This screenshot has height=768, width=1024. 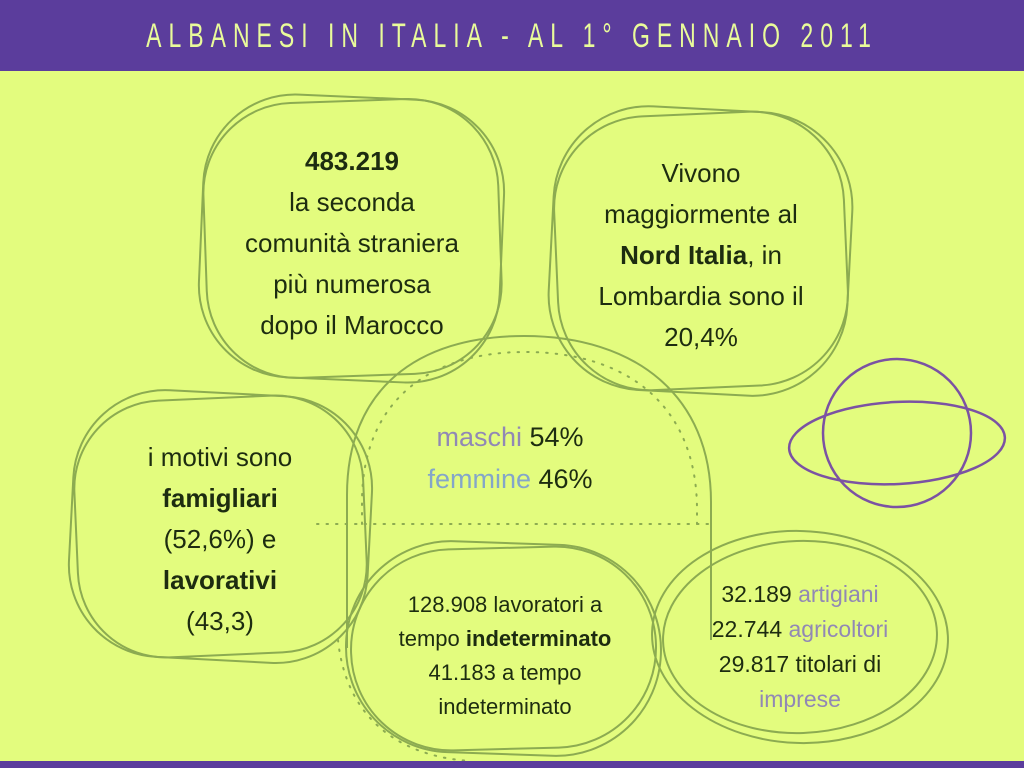 I want to click on footer-bar, so click(x=512, y=764).